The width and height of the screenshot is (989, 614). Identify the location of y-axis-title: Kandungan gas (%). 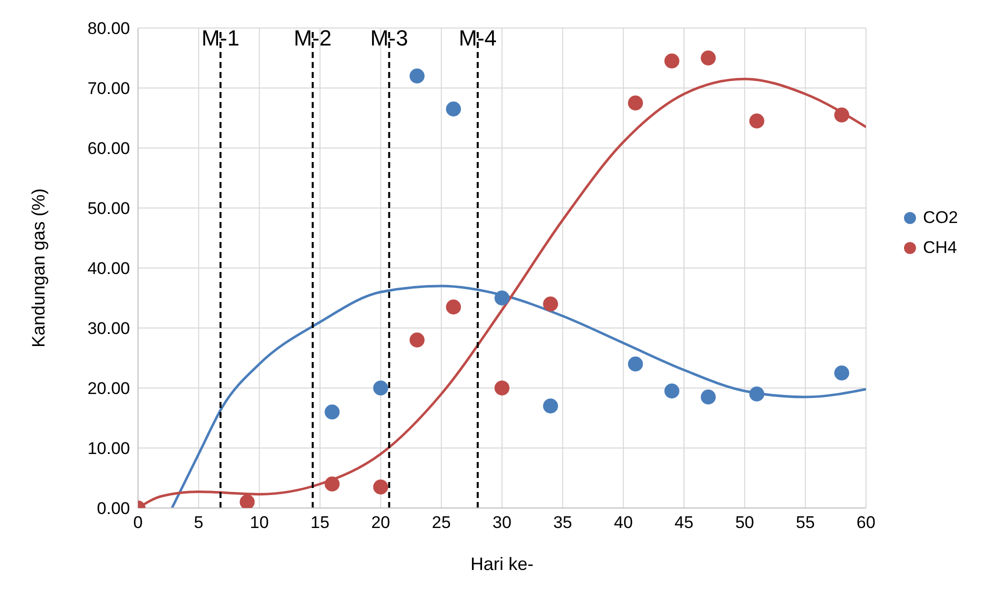
(38, 268).